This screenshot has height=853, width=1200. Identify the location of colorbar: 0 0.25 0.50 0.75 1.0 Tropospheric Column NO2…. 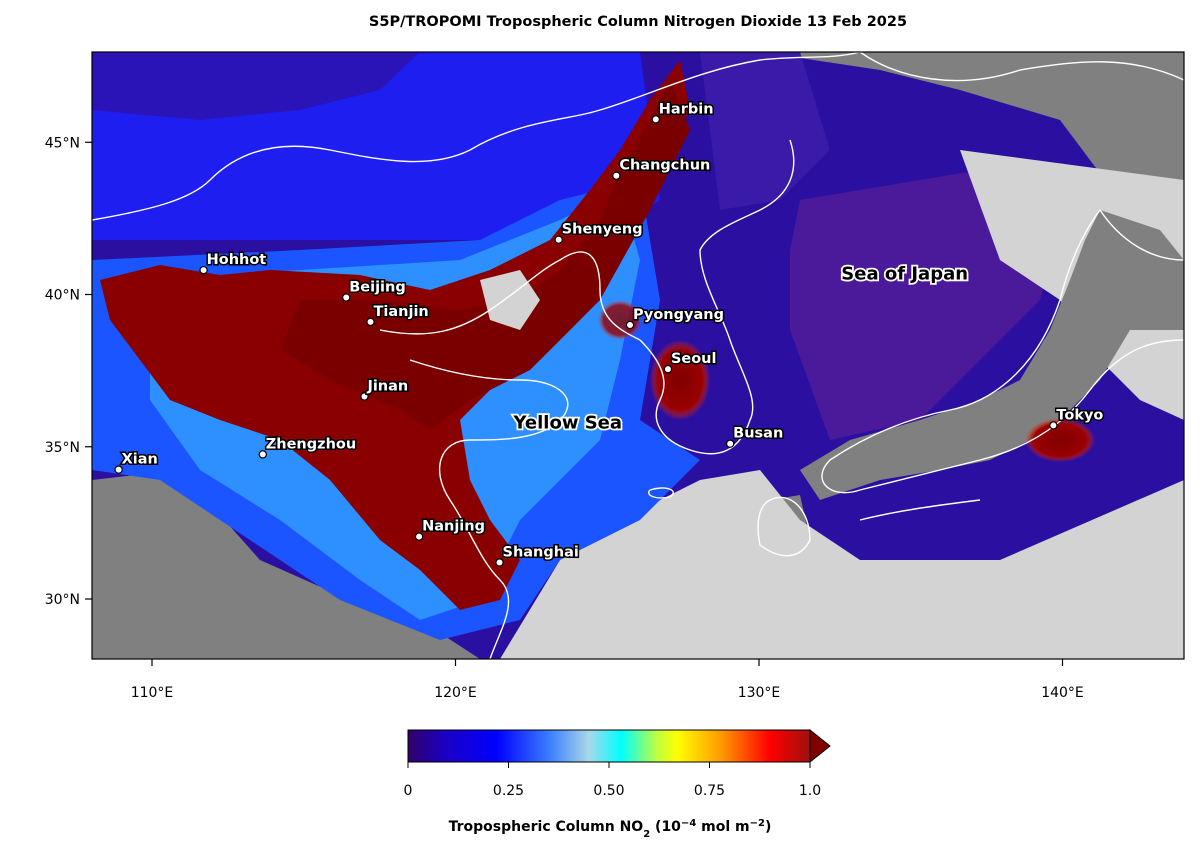
(617, 784).